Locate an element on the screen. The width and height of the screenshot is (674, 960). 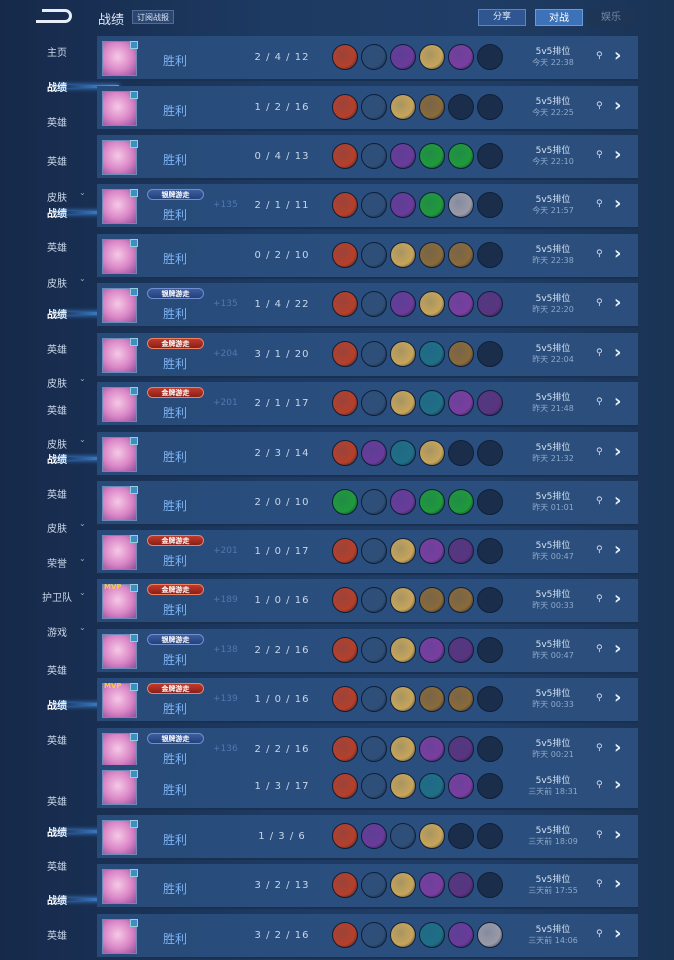
match-row: 银牌游走 +135 胜利 1 / 4 / 22 5v5排位 昨天 22:20 ⚲ › is located at coordinates (367, 305).